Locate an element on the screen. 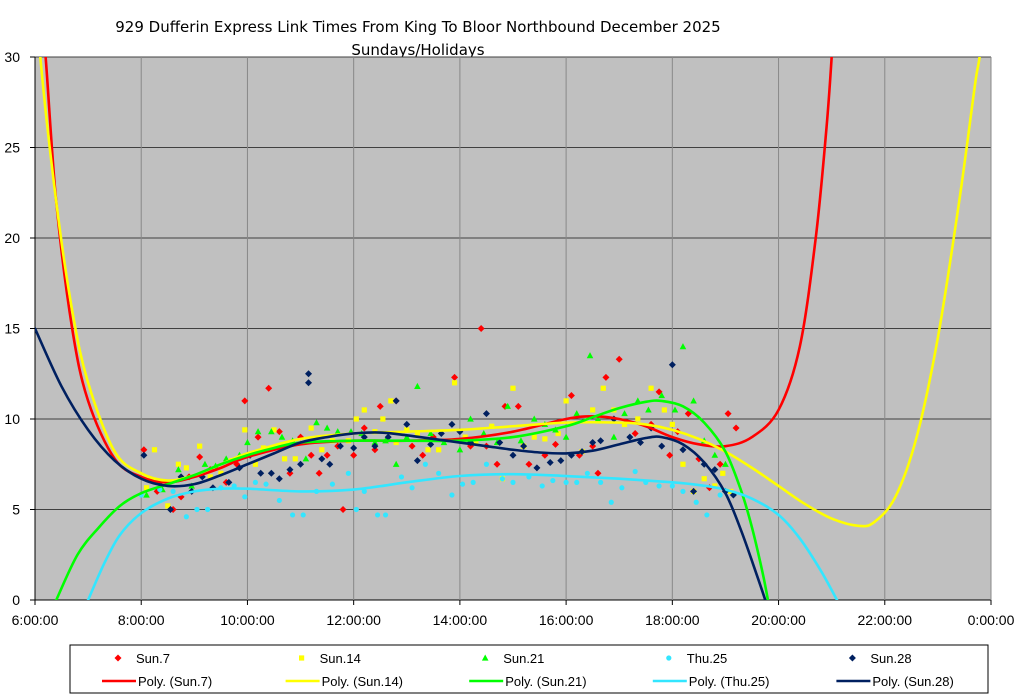  x-tick-label: 12:00:00 is located at coordinates (353, 620).